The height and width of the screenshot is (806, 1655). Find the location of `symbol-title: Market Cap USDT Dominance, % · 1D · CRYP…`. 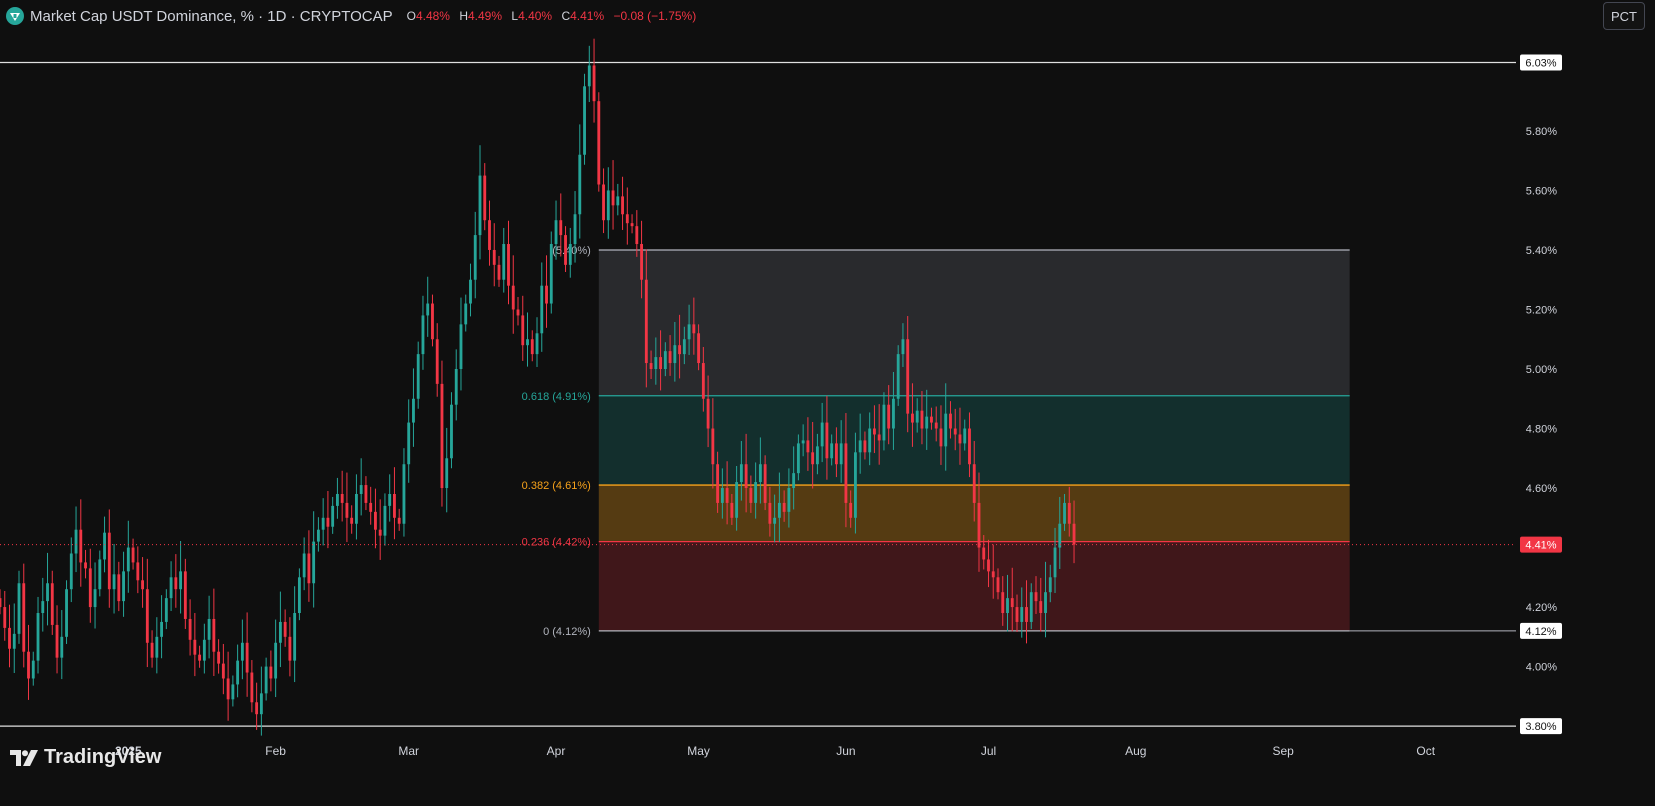

symbol-title: Market Cap USDT Dominance, % · 1D · CRYP… is located at coordinates (211, 16).